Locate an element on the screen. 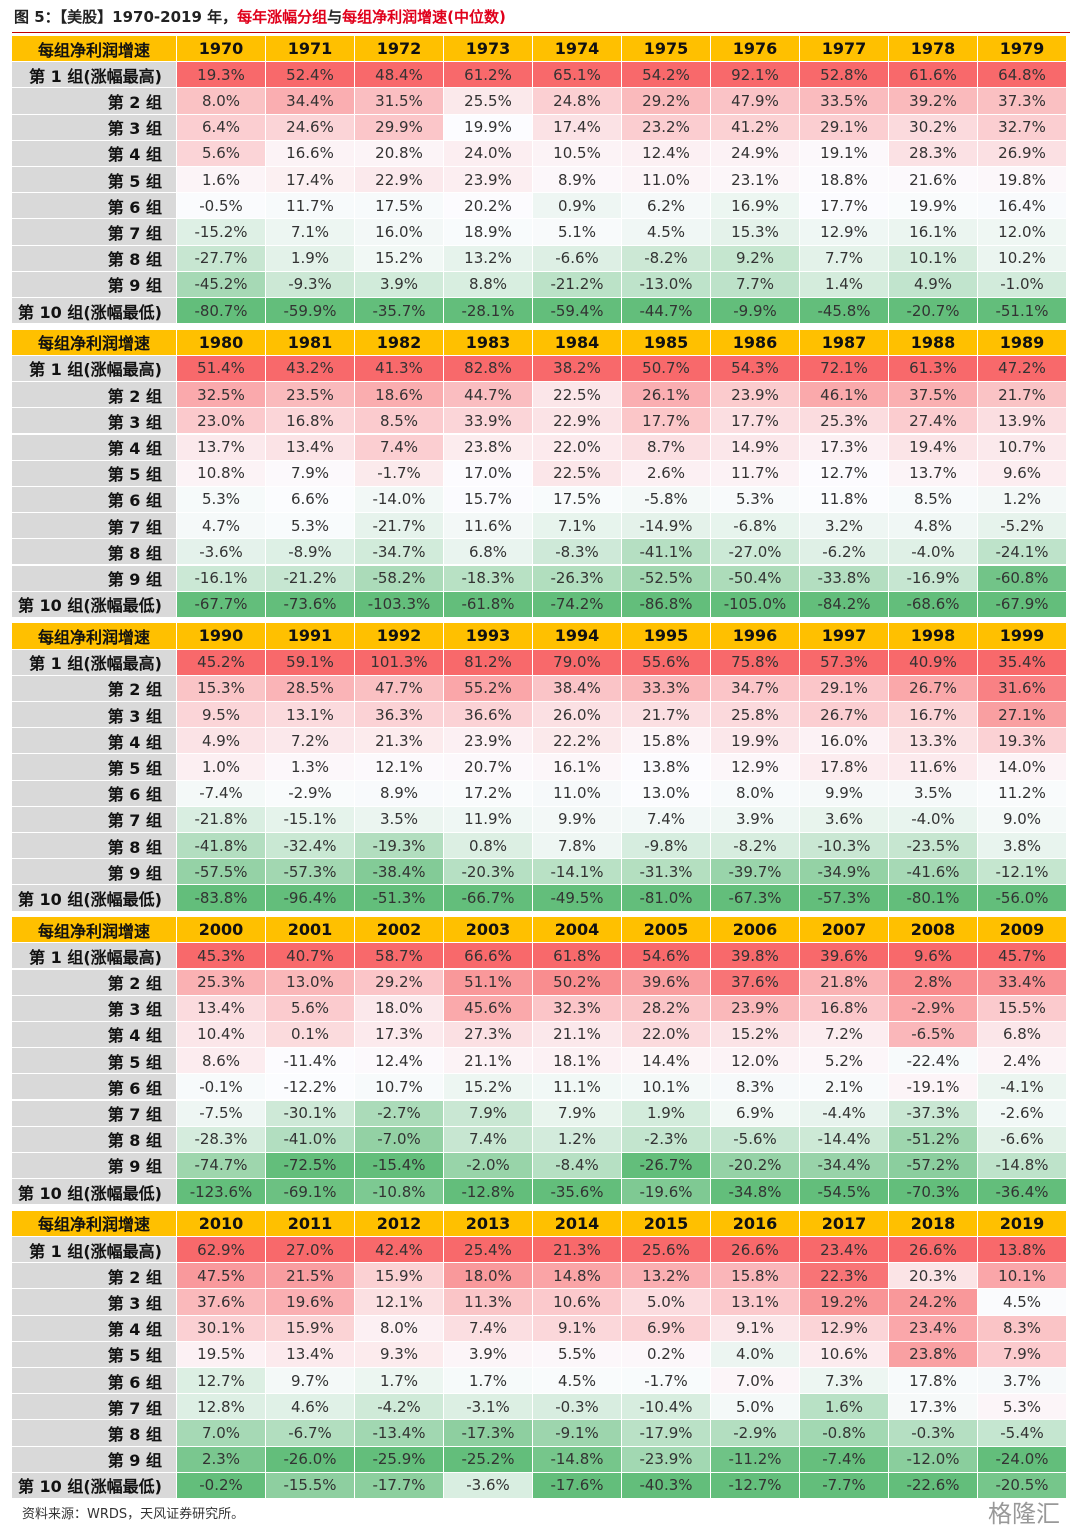 The image size is (1080, 1532). data-cell: 17.7% is located at coordinates (666, 421).